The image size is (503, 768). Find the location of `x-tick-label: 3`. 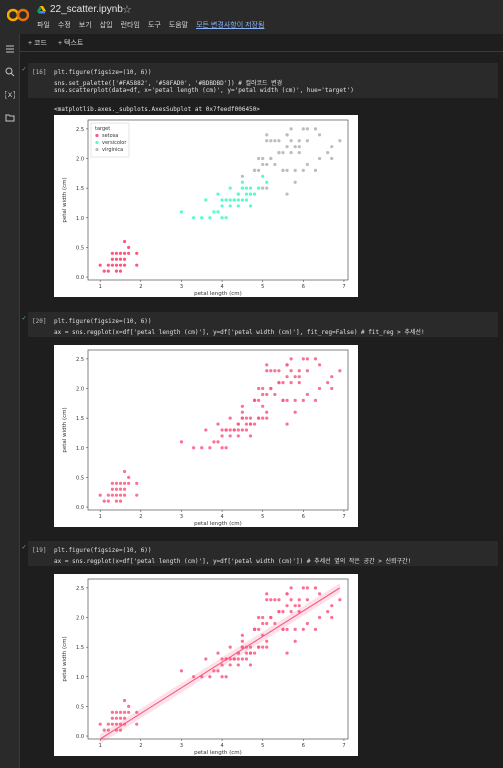

x-tick-label: 3 is located at coordinates (181, 517).